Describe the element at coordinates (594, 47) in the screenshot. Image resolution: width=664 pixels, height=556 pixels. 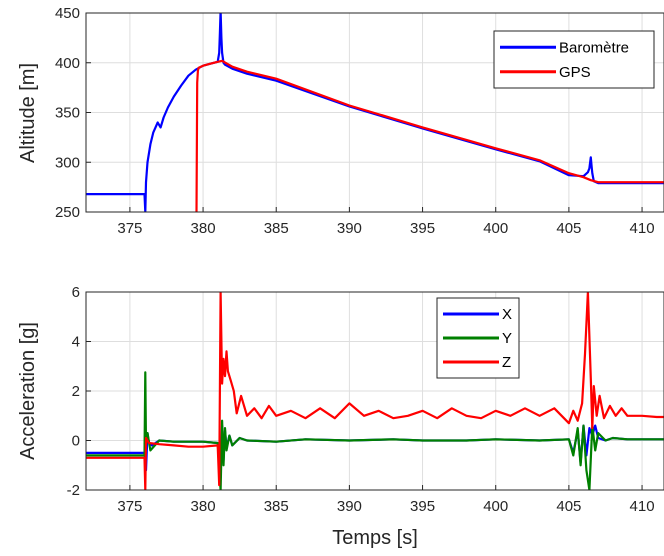
I see `altitude-legend-label: Baromètre` at that location.